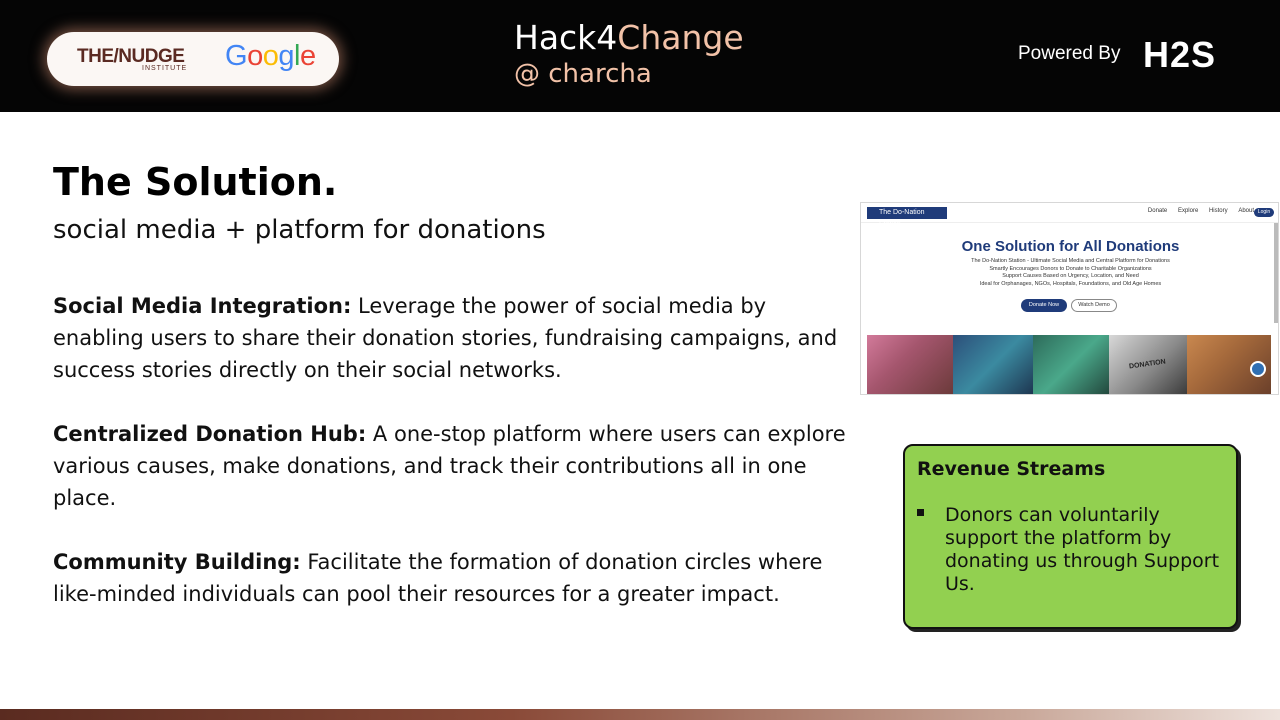 Image resolution: width=1280 pixels, height=720 pixels. I want to click on slide-title: The Solution., so click(195, 182).